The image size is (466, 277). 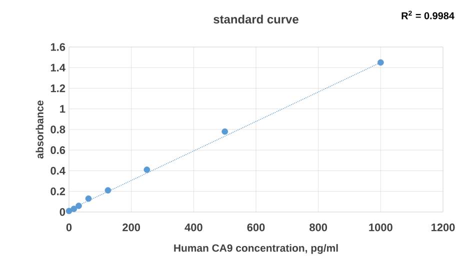 What do you see at coordinates (58, 150) in the screenshot?
I see `y-tick-label: 0.6` at bounding box center [58, 150].